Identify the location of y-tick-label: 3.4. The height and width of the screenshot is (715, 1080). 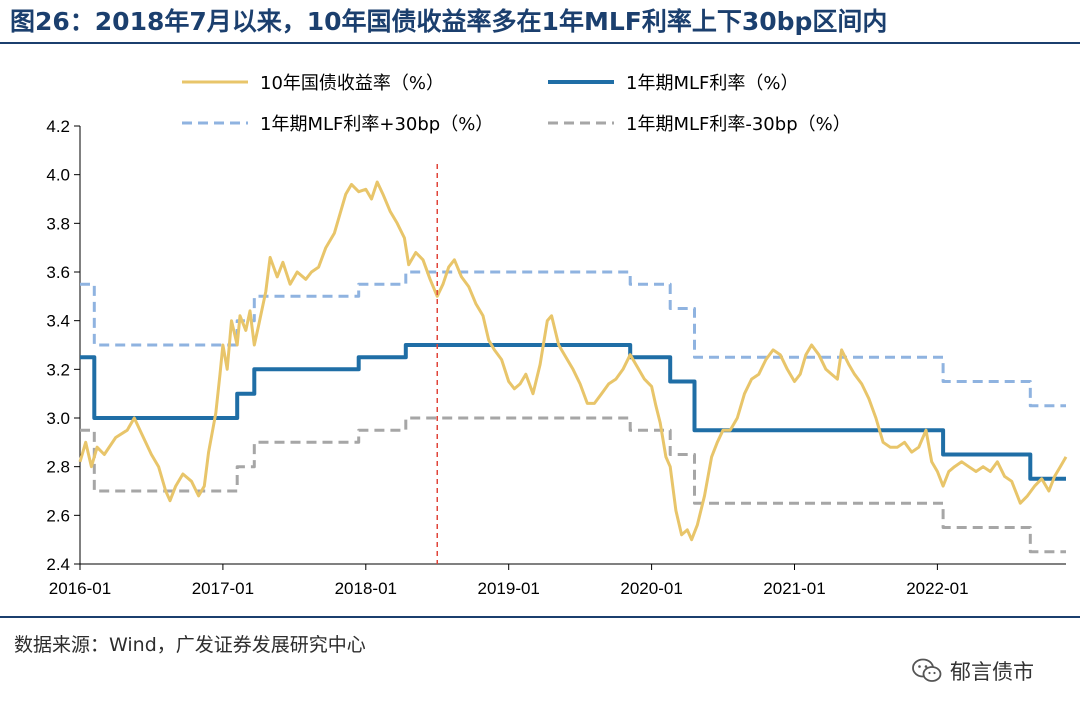
(58, 321).